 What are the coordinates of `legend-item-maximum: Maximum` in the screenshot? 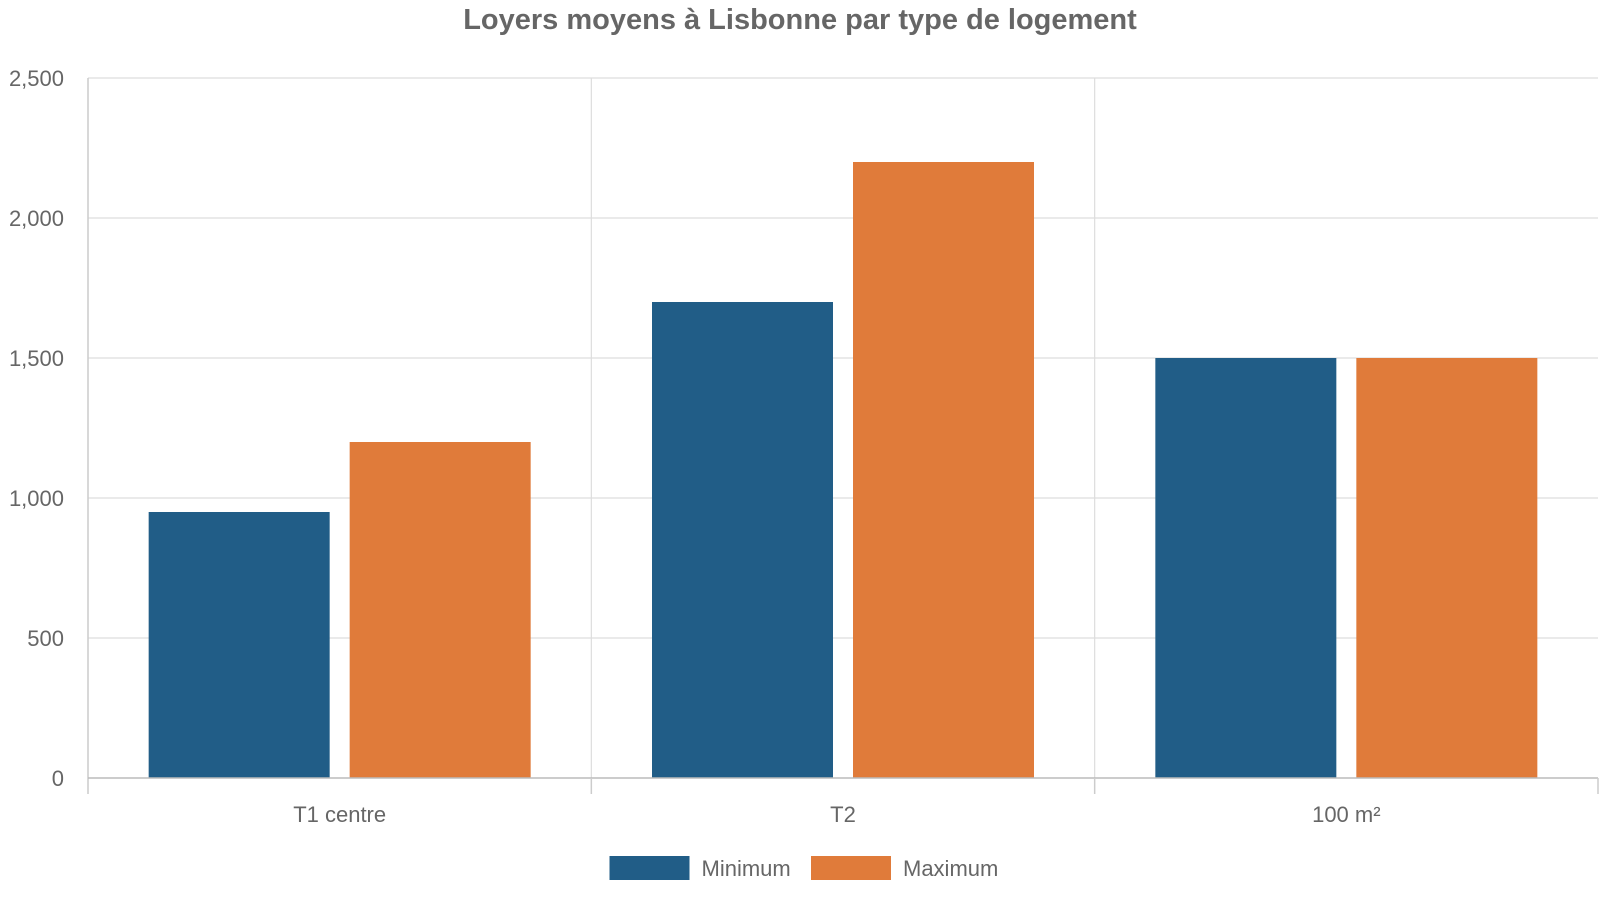 It's located at (904, 868).